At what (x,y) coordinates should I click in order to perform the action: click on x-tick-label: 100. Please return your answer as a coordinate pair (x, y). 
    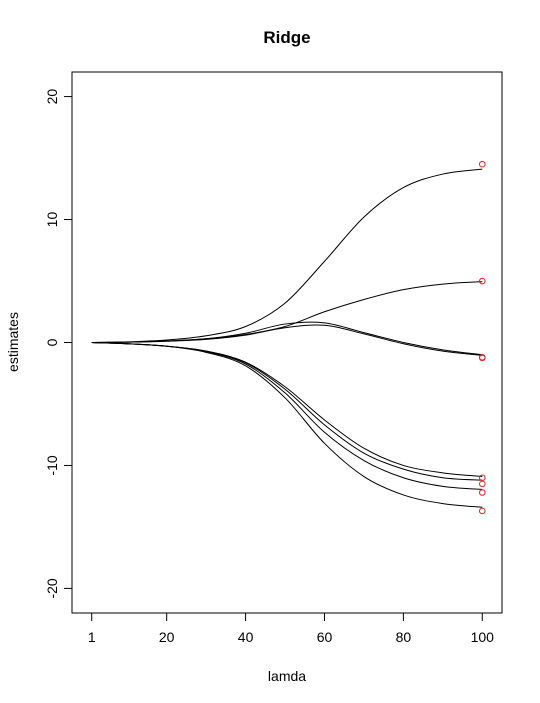
    Looking at the image, I should click on (483, 637).